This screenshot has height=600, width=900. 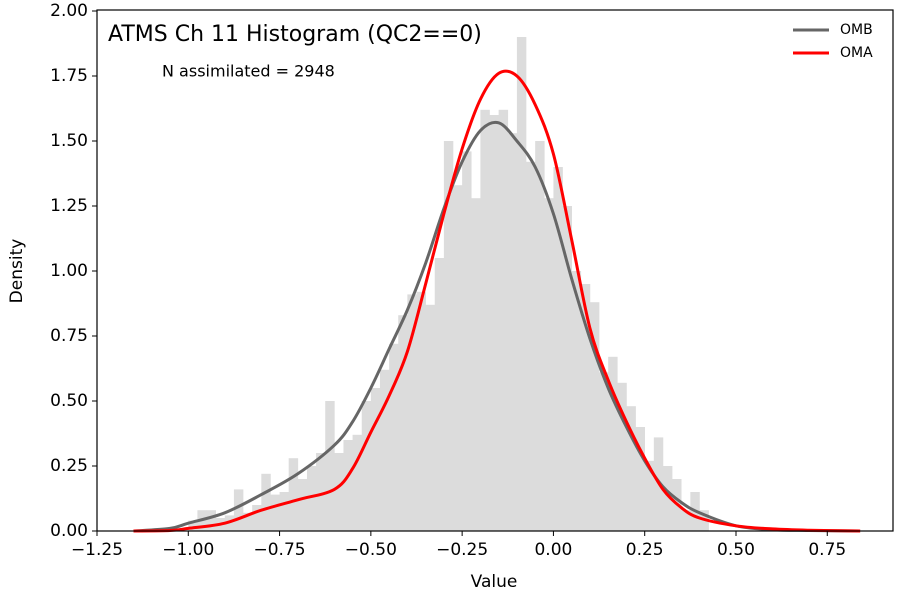 I want to click on y-tick-label: 0.00, so click(x=69, y=531).